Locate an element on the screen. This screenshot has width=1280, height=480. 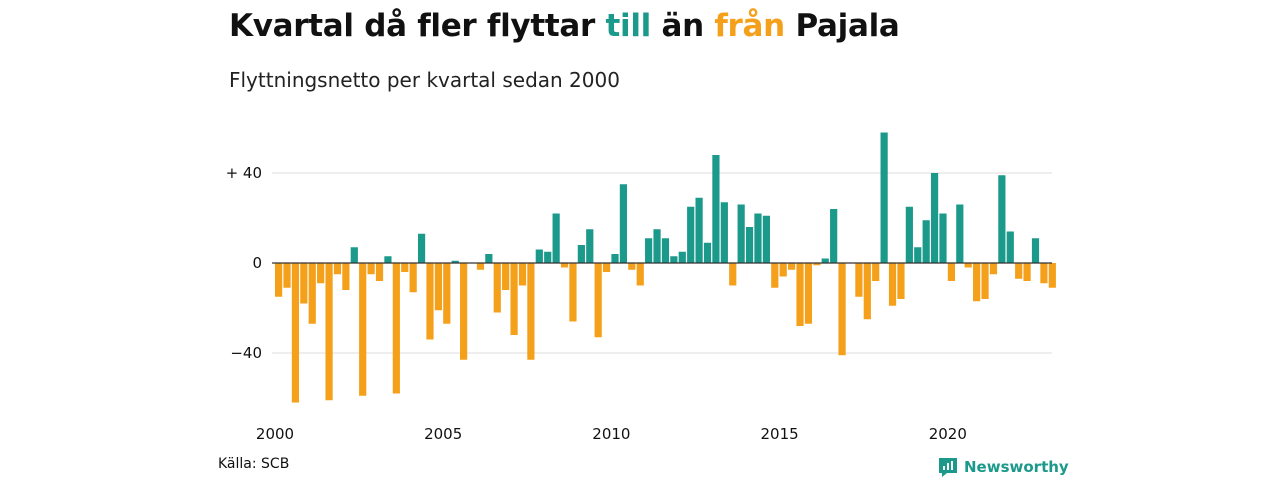
x-tick-label: 2005 is located at coordinates (443, 434).